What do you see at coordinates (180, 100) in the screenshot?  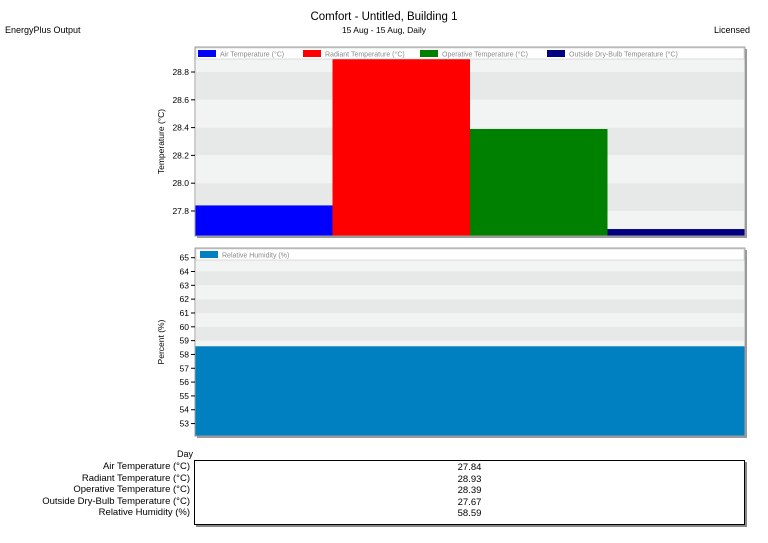 I see `y-tick-label: 28.6` at bounding box center [180, 100].